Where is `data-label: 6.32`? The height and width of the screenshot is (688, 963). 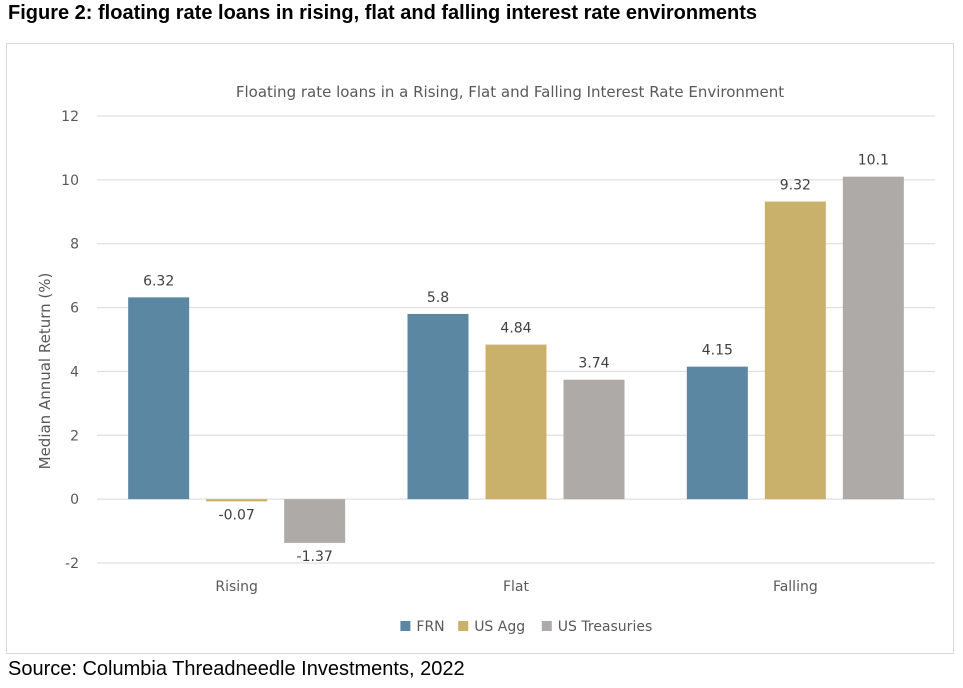 data-label: 6.32 is located at coordinates (158, 281).